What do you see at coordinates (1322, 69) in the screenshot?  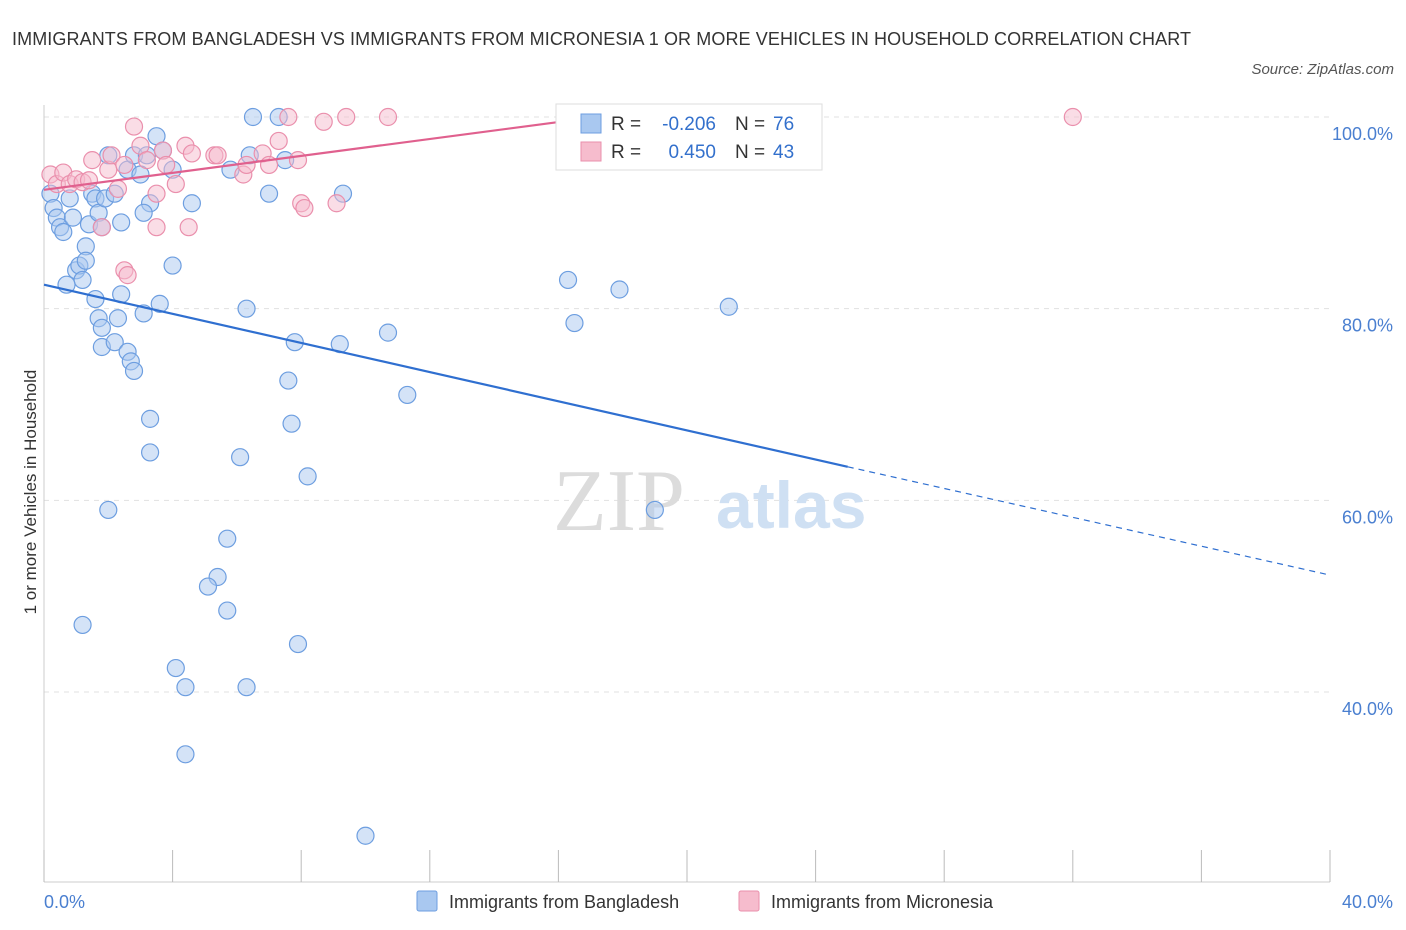 I see `source-note: Source: ZipAtlas.com` at bounding box center [1322, 69].